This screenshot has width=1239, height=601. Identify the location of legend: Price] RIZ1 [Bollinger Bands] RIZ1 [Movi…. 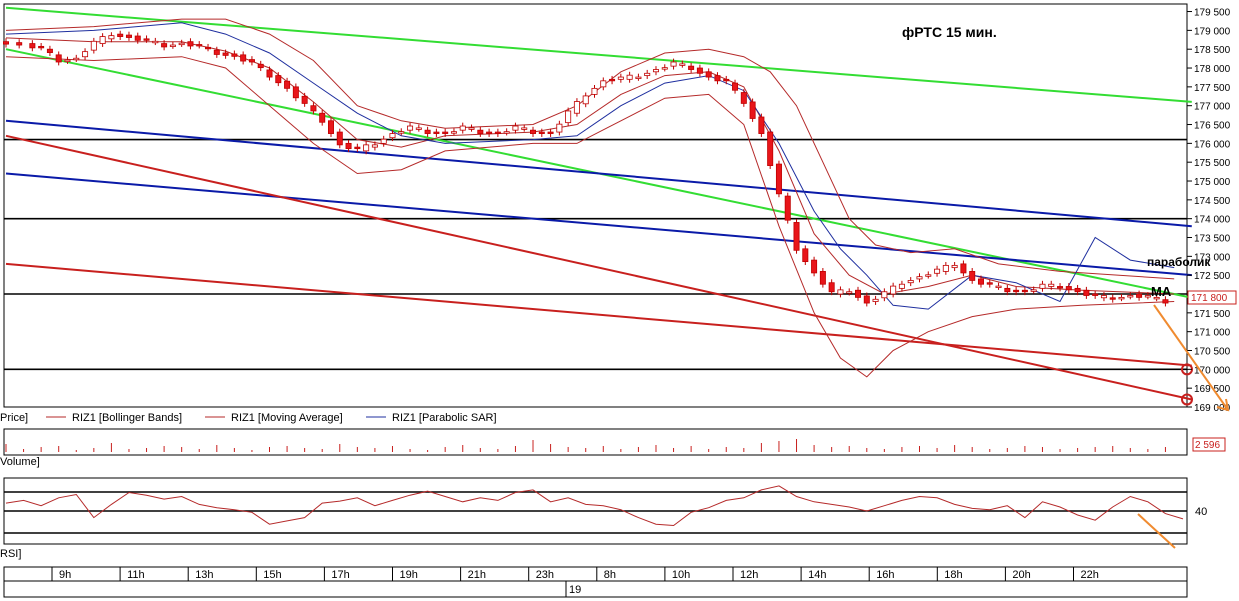
(248, 418).